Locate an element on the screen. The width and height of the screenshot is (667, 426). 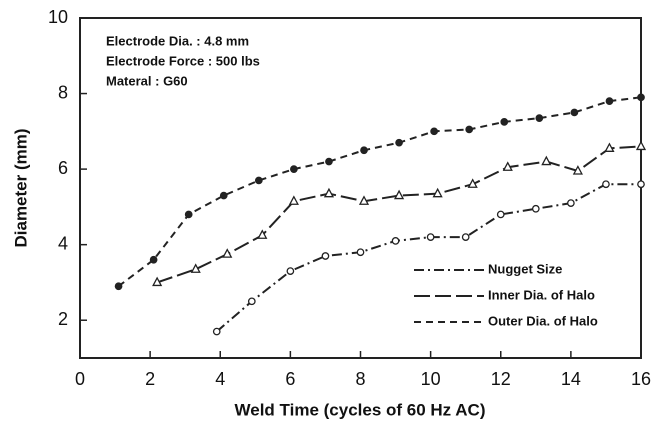
y-axis-label: Diameter (mm) is located at coordinates (20, 187).